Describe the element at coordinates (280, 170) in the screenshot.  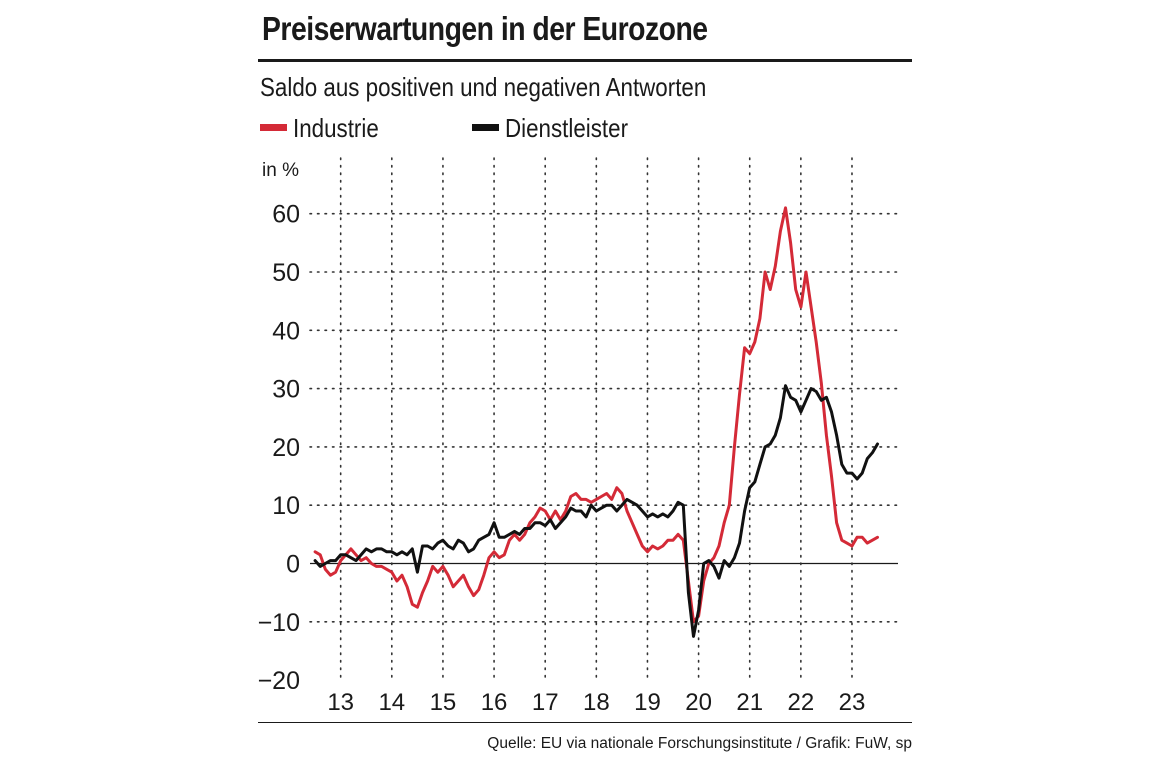
I see `y-unit-label: in %` at that location.